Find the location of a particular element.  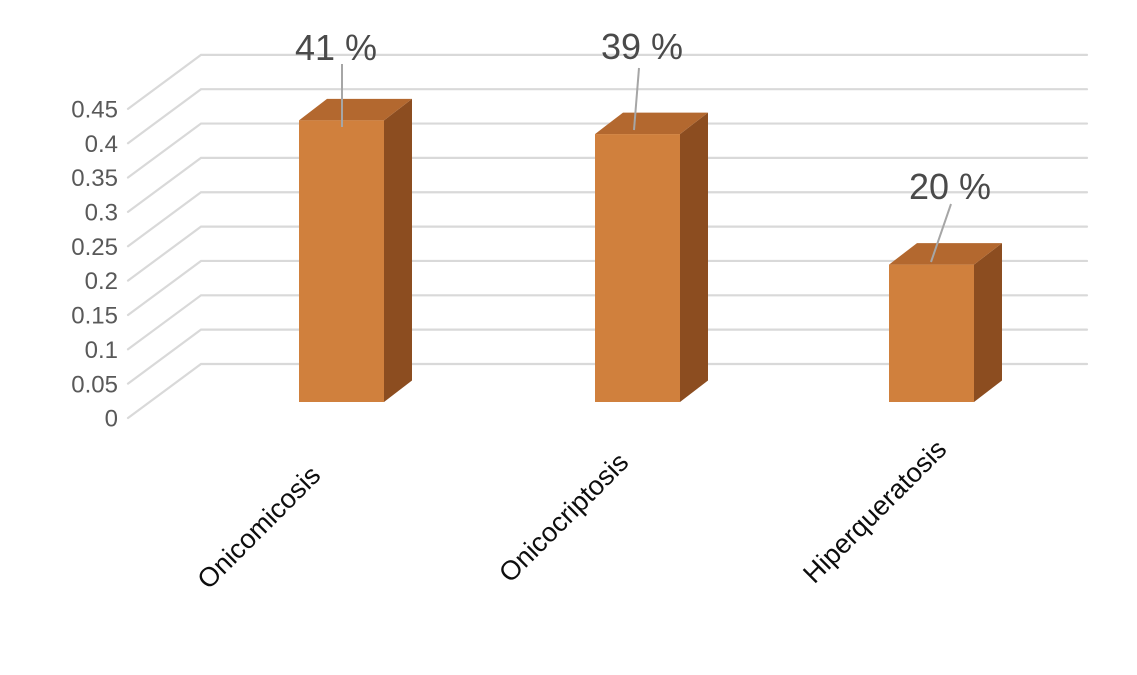

y-axis-tick-label-0.2: 0.2 is located at coordinates (101, 281).